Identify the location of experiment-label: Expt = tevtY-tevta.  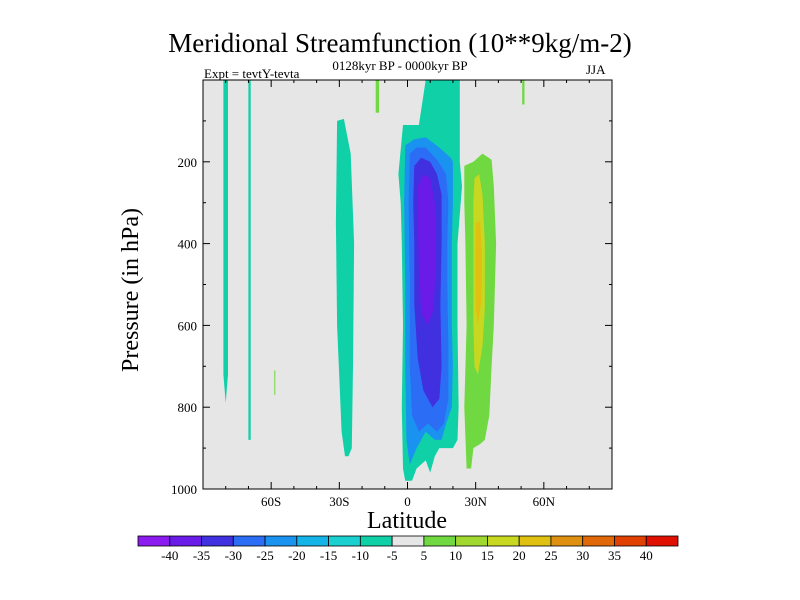
(252, 73).